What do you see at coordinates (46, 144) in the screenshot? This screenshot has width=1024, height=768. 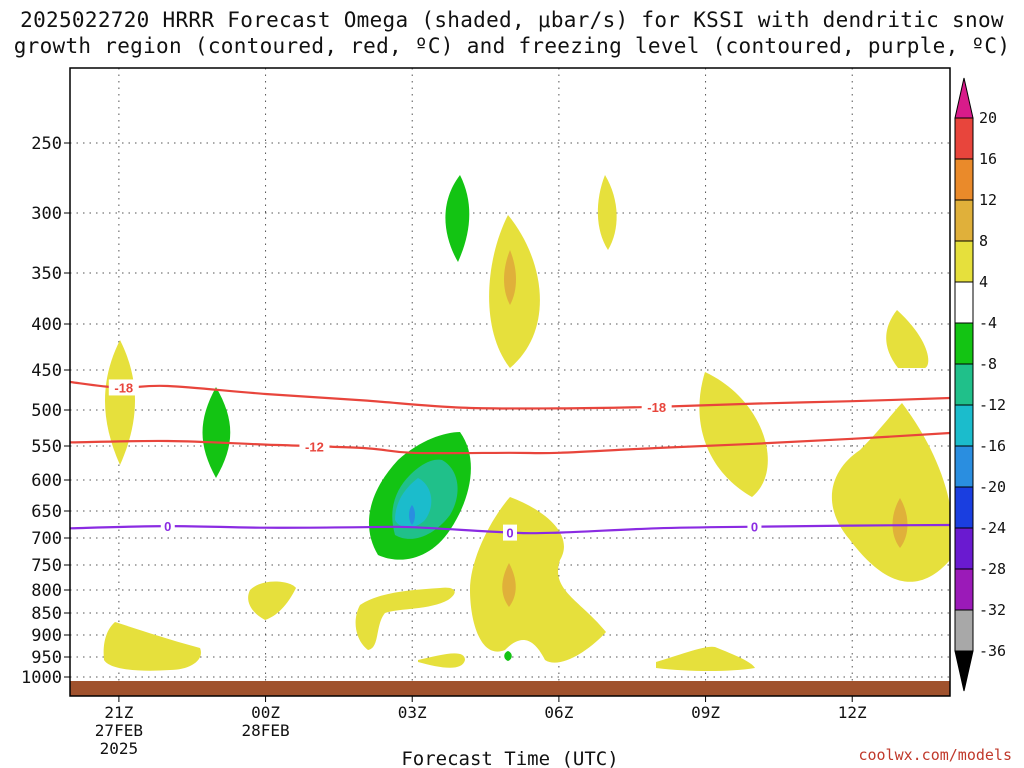 I see `y-tick-label: 250` at bounding box center [46, 144].